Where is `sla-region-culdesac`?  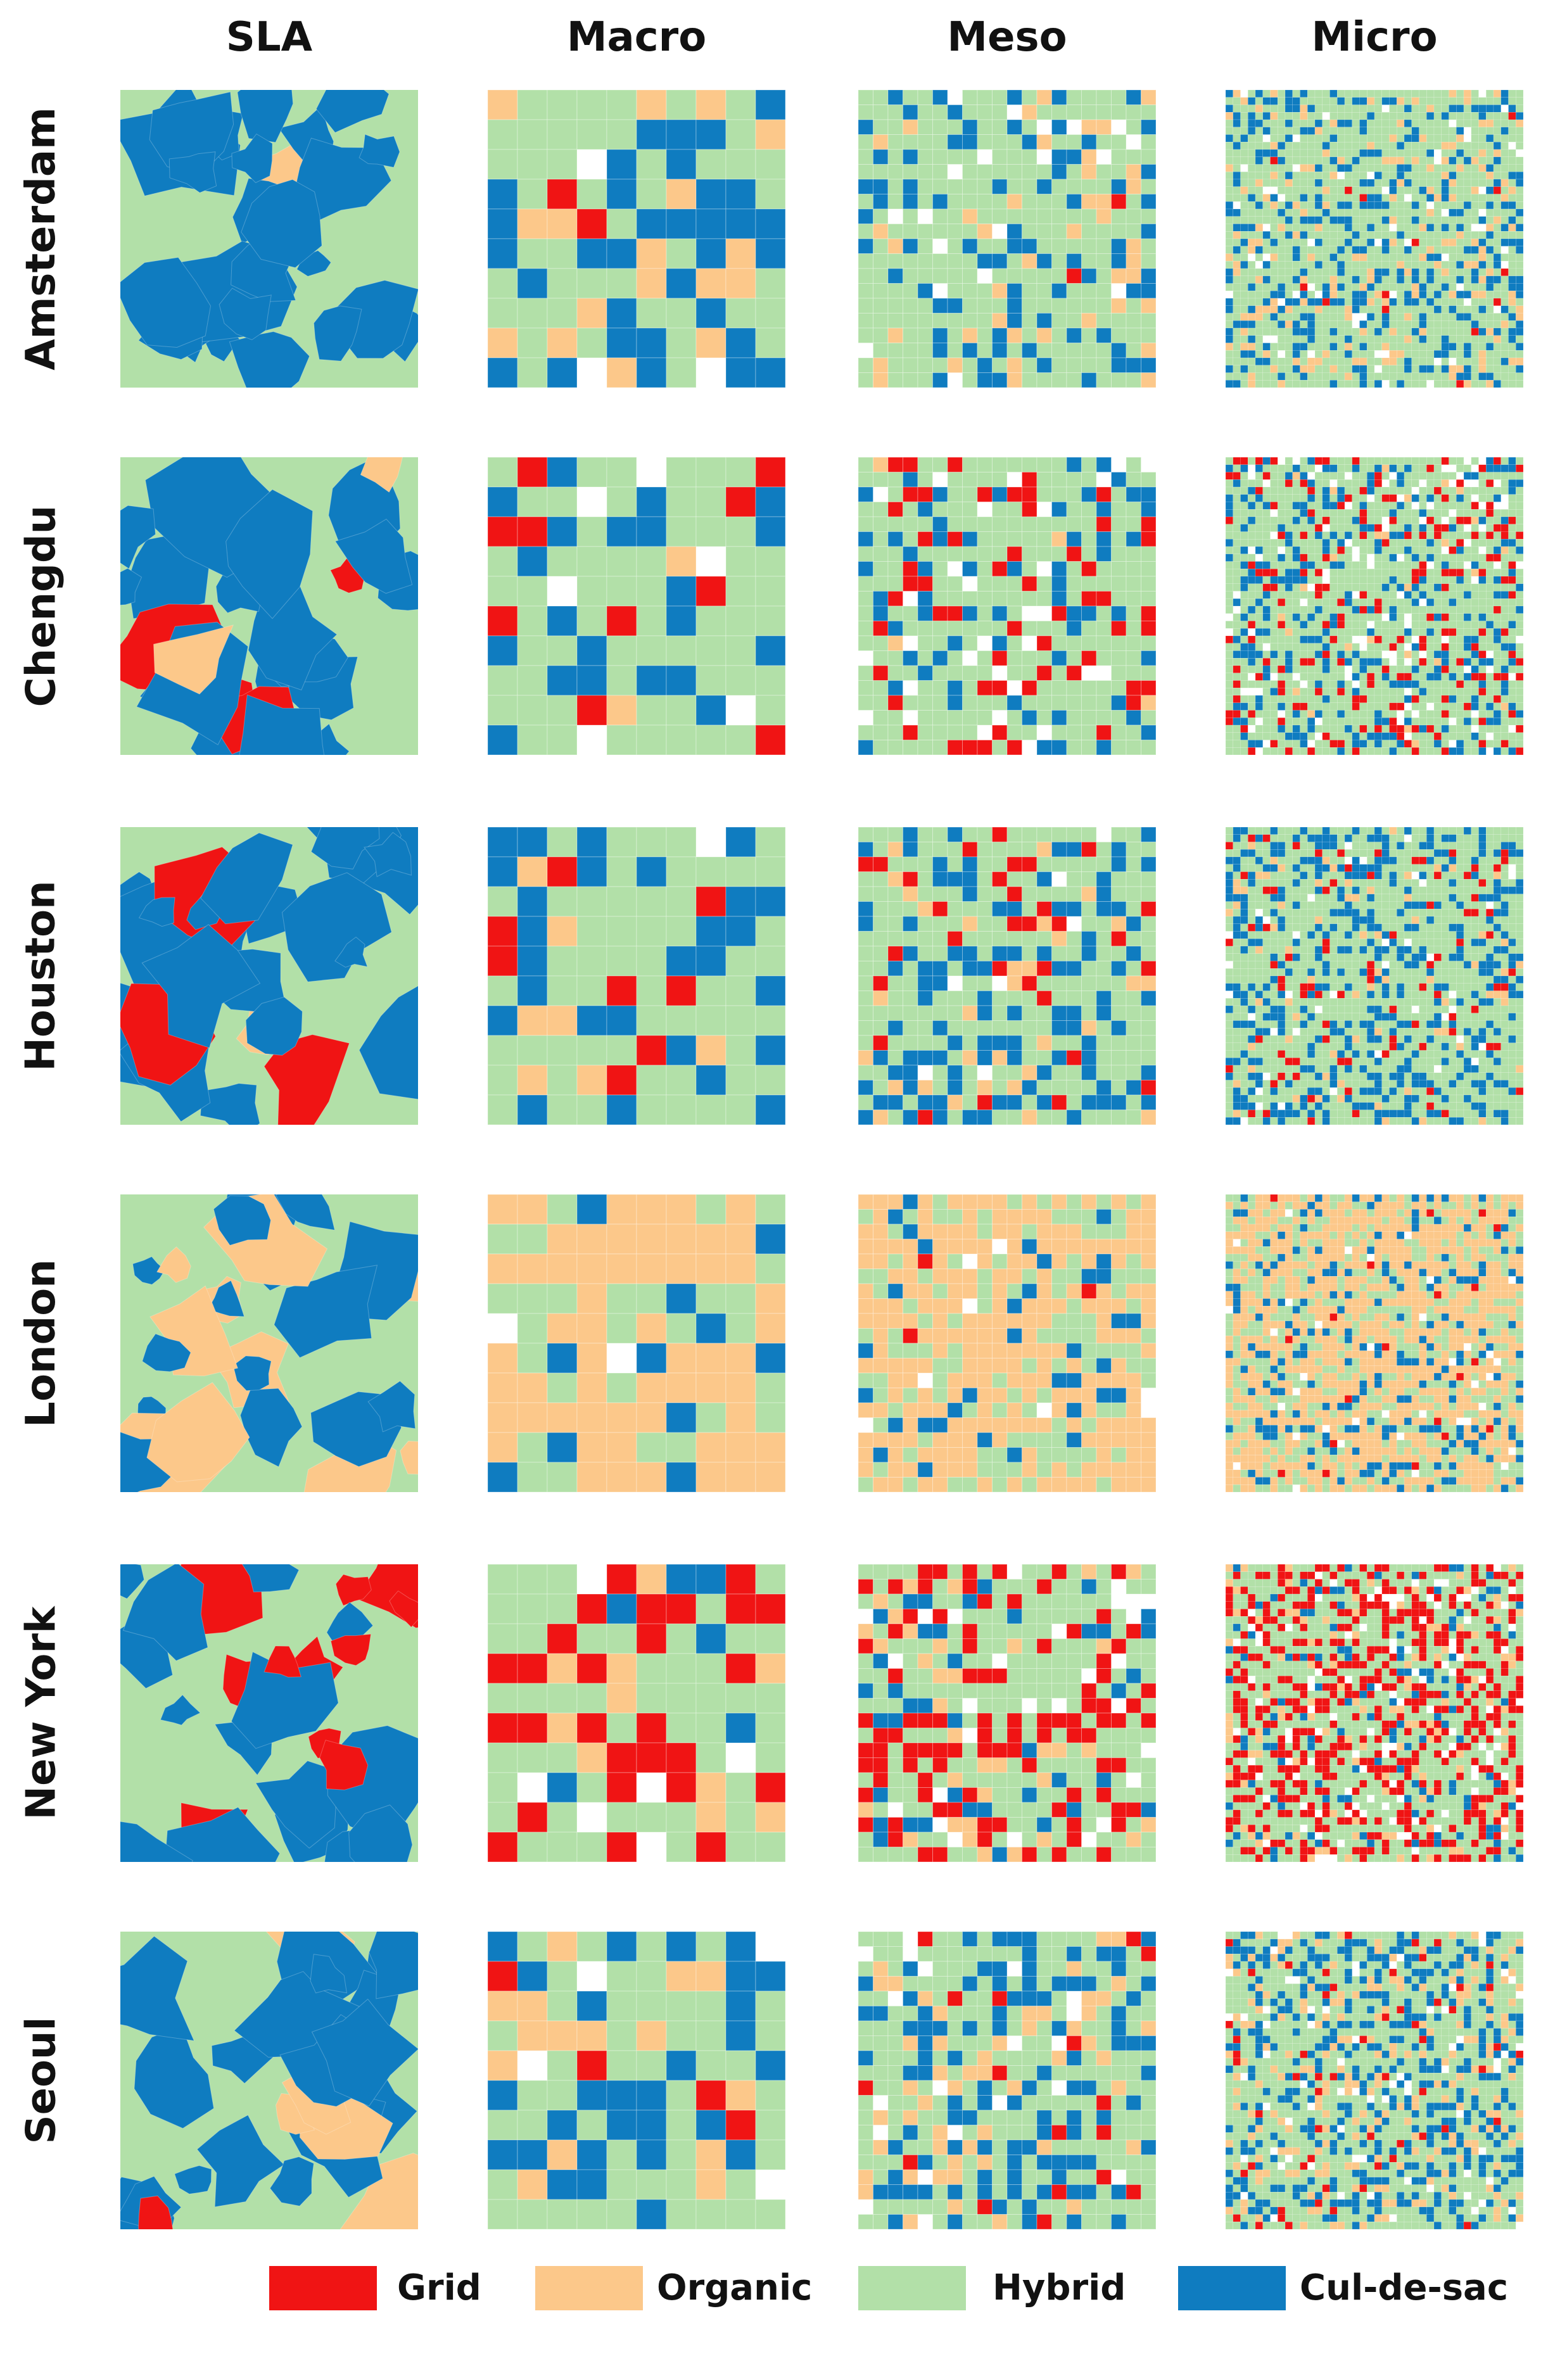 sla-region-culdesac is located at coordinates (247, 878).